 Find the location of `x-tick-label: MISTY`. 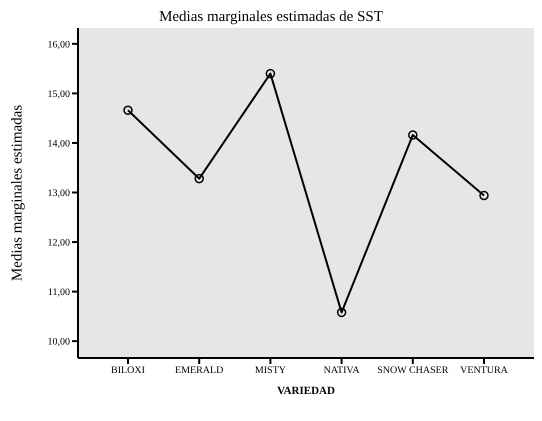

x-tick-label: MISTY is located at coordinates (270, 370).